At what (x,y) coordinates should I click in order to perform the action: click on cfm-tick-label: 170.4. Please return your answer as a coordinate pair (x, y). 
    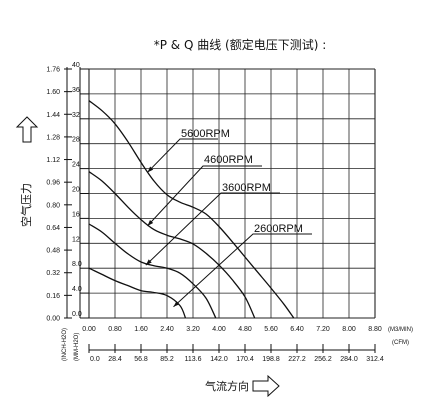
    Looking at the image, I should click on (245, 359).